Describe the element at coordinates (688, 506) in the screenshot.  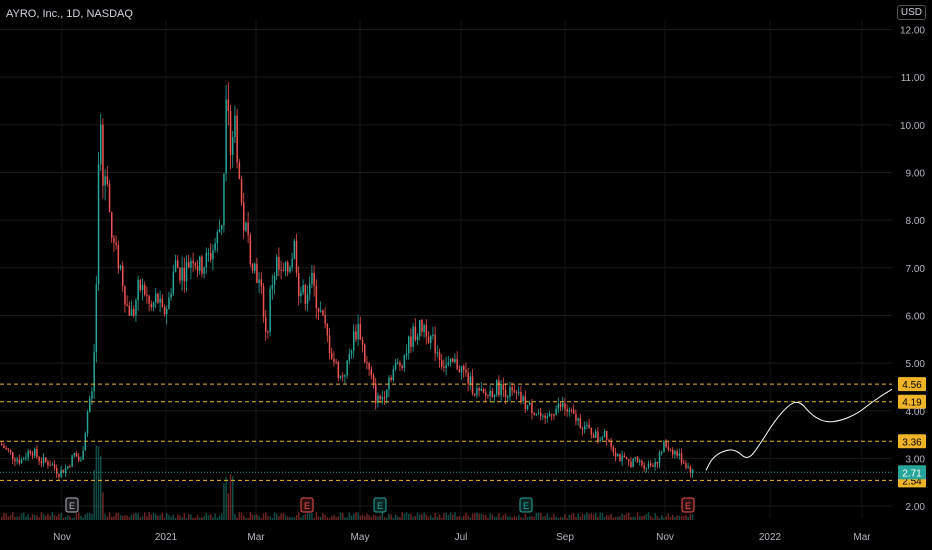
I see `earnings-label: E` at that location.